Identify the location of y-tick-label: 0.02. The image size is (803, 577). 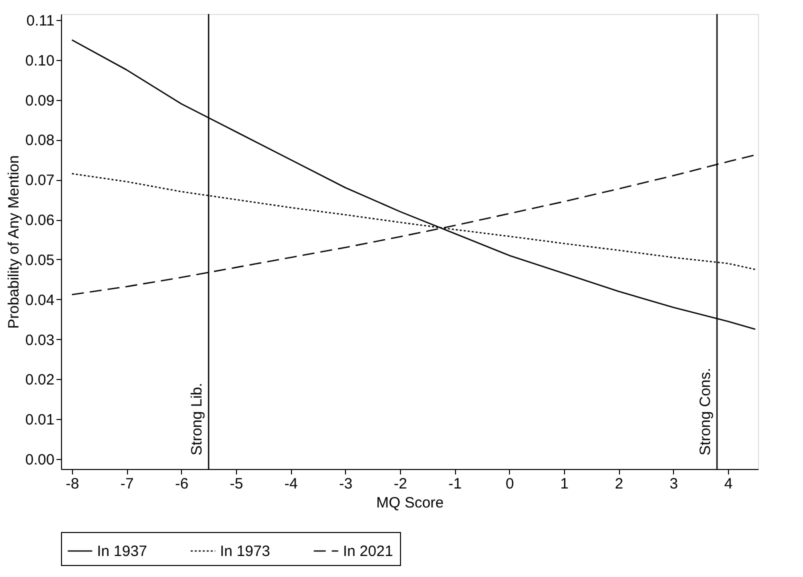
(39, 380).